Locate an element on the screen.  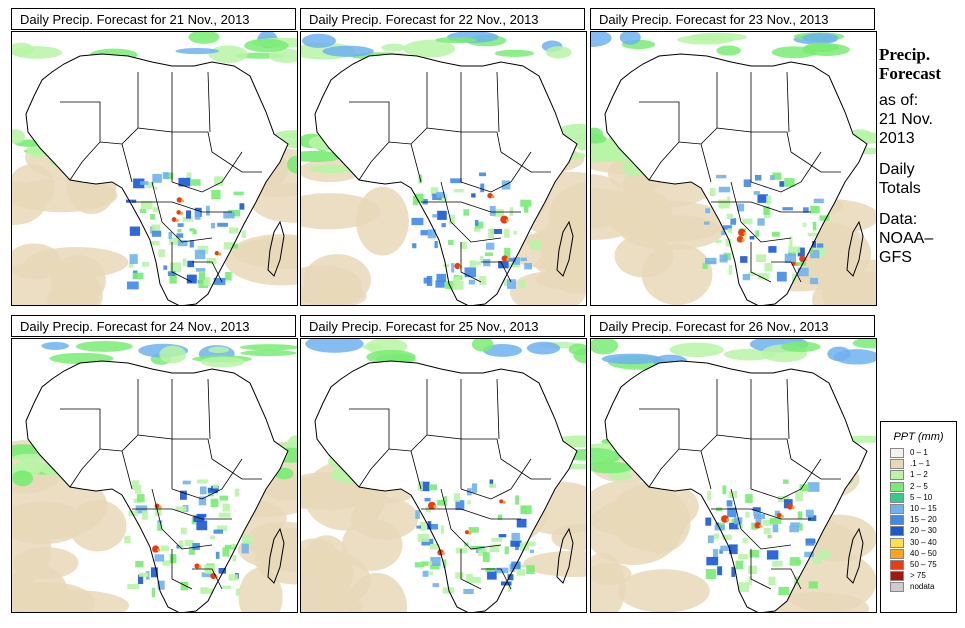
madagascar-outline is located at coordinates (276, 248).